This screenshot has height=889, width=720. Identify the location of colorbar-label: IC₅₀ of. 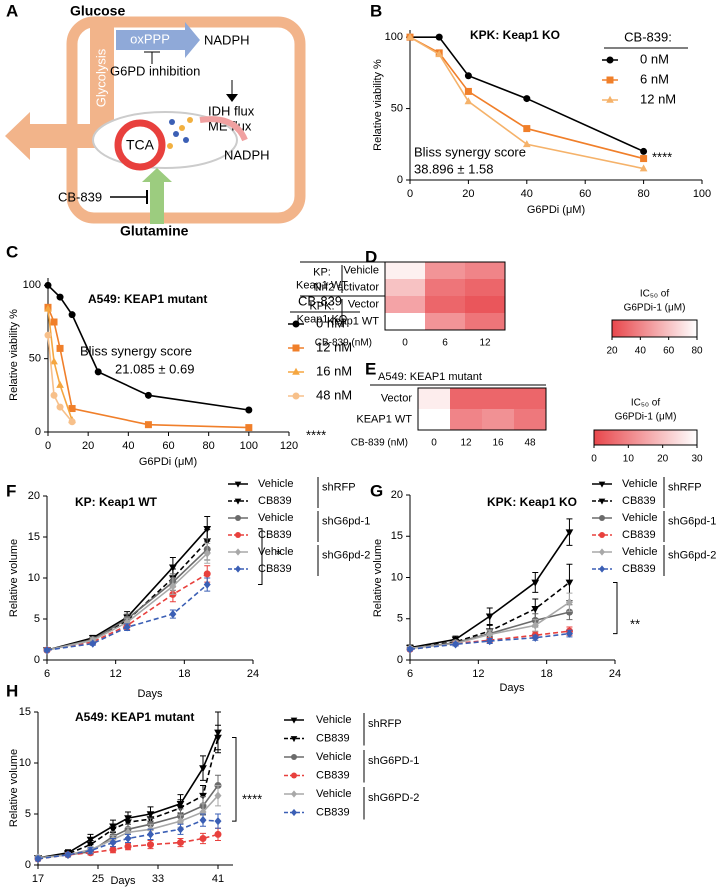
(655, 294).